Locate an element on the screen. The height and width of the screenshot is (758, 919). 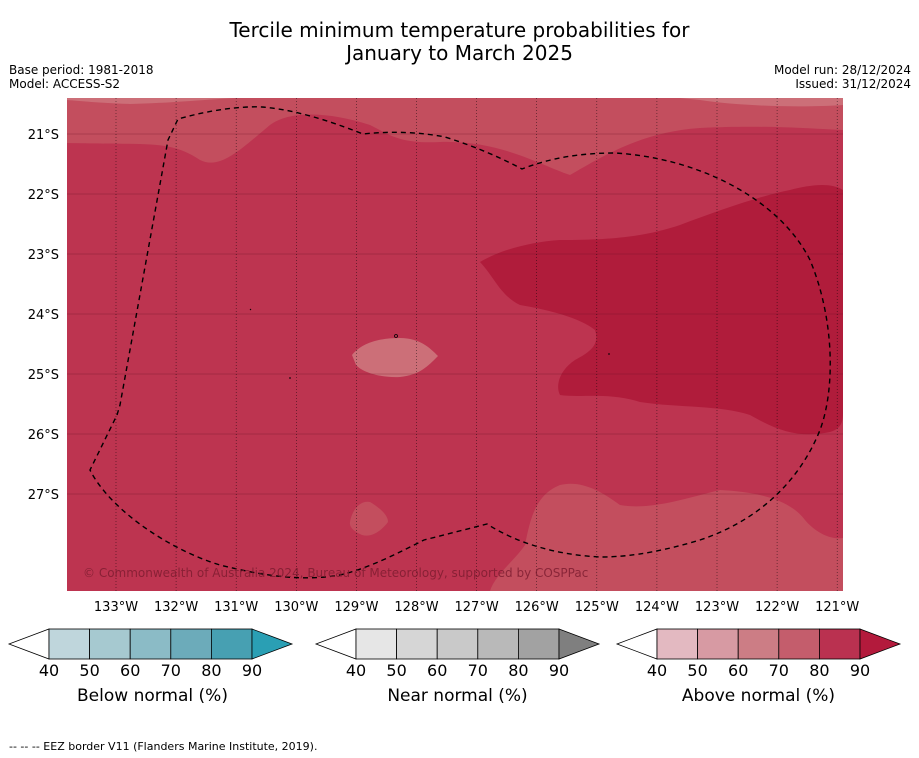
base-period: Base period: 1981-2018 is located at coordinates (81, 70).